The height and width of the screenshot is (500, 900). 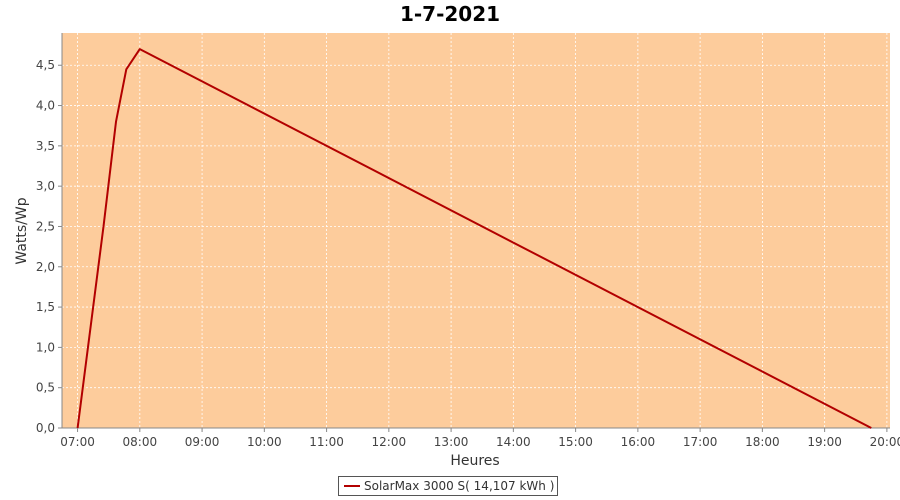 I want to click on x-axis-label: Heures, so click(x=474, y=461).